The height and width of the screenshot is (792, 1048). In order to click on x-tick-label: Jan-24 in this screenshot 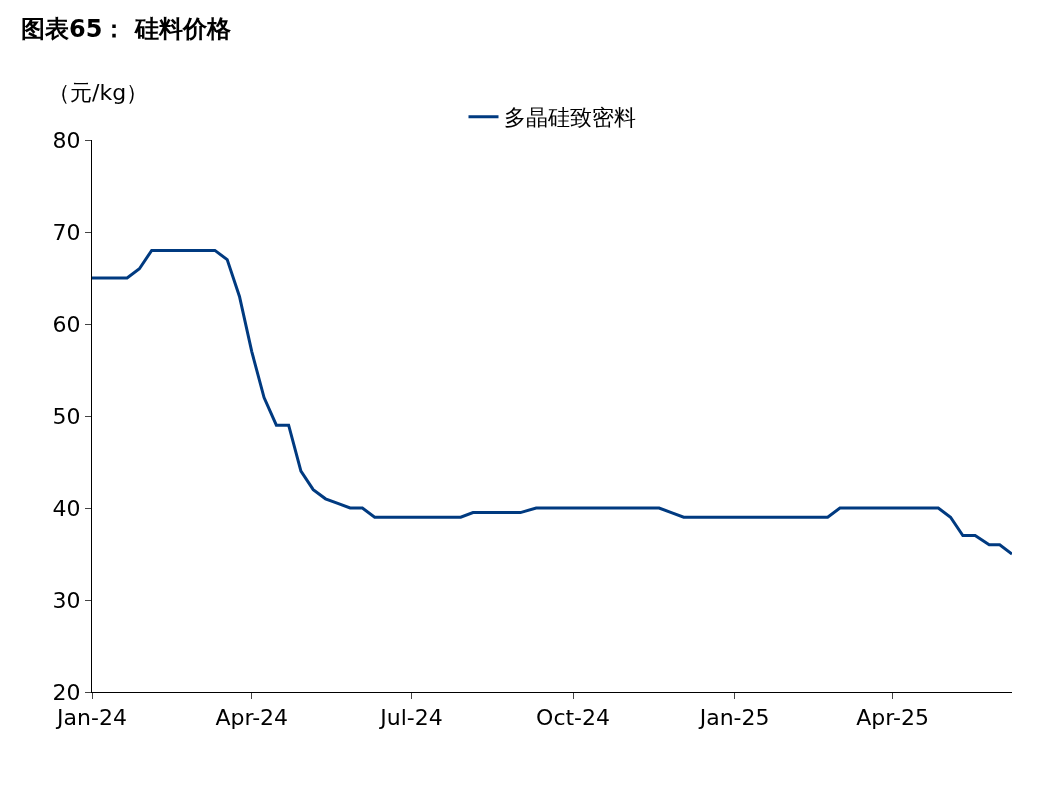, I will do `click(91, 718)`.